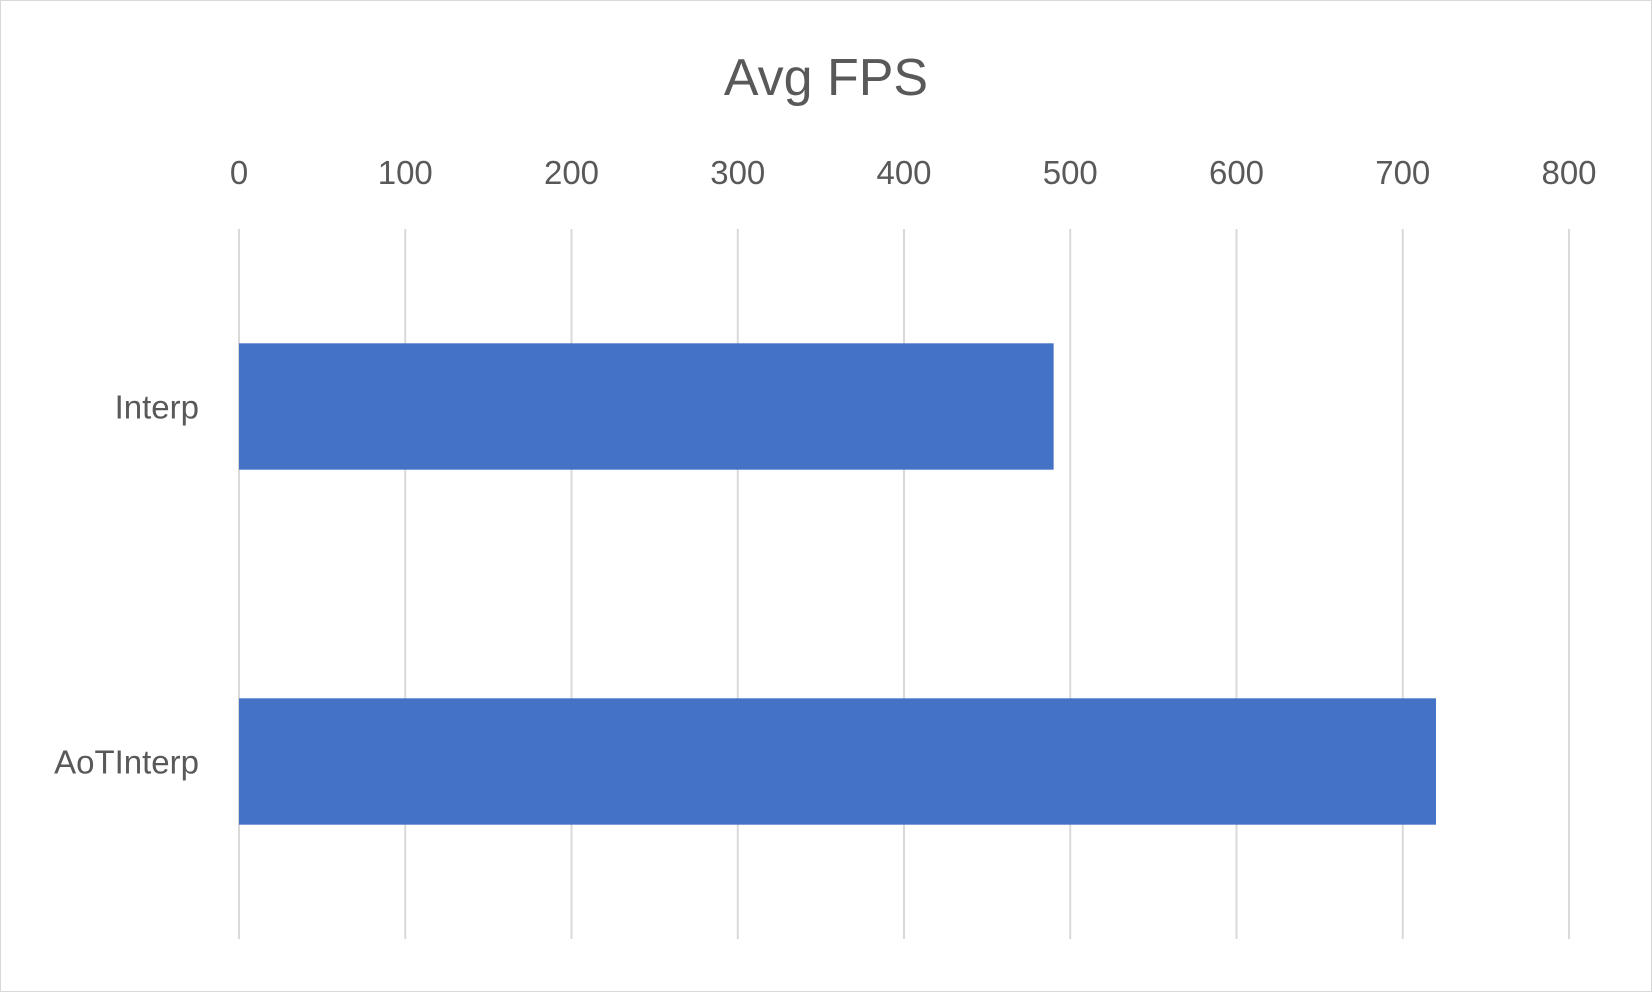 The image size is (1652, 992). What do you see at coordinates (1070, 172) in the screenshot?
I see `x-tick-label: 500` at bounding box center [1070, 172].